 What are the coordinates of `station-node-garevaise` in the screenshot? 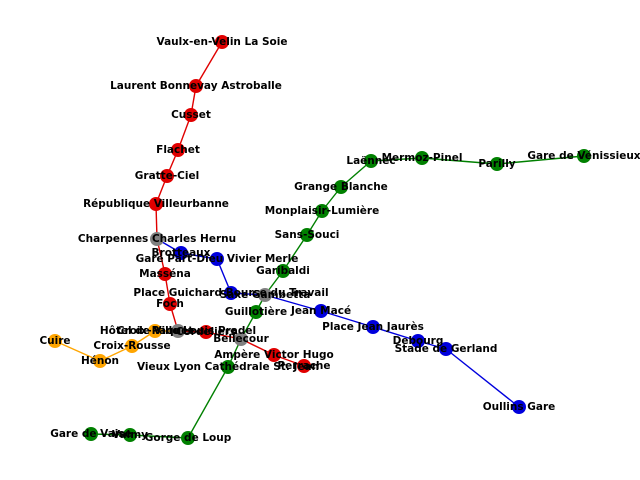 It's located at (91, 434).